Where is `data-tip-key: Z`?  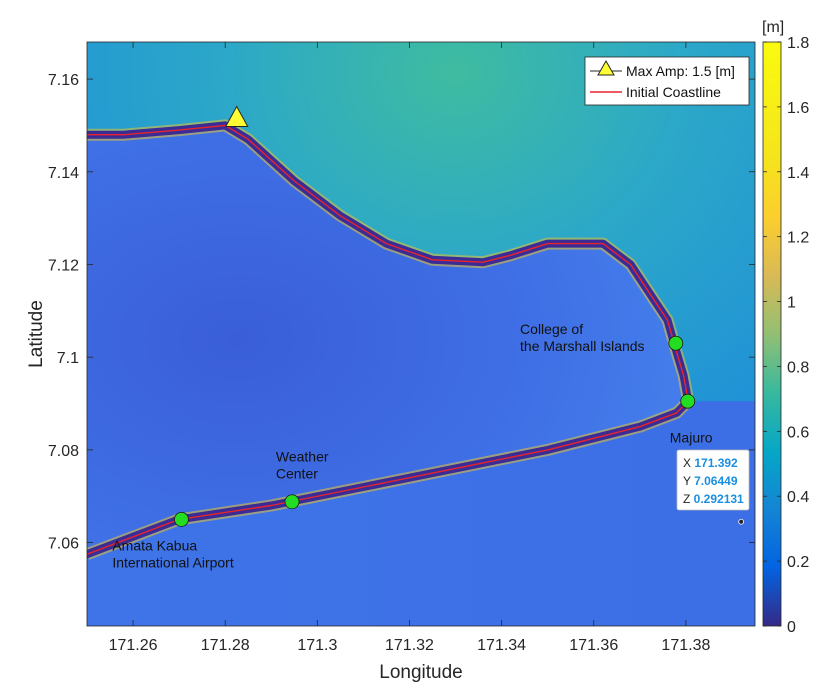 data-tip-key: Z is located at coordinates (688, 499).